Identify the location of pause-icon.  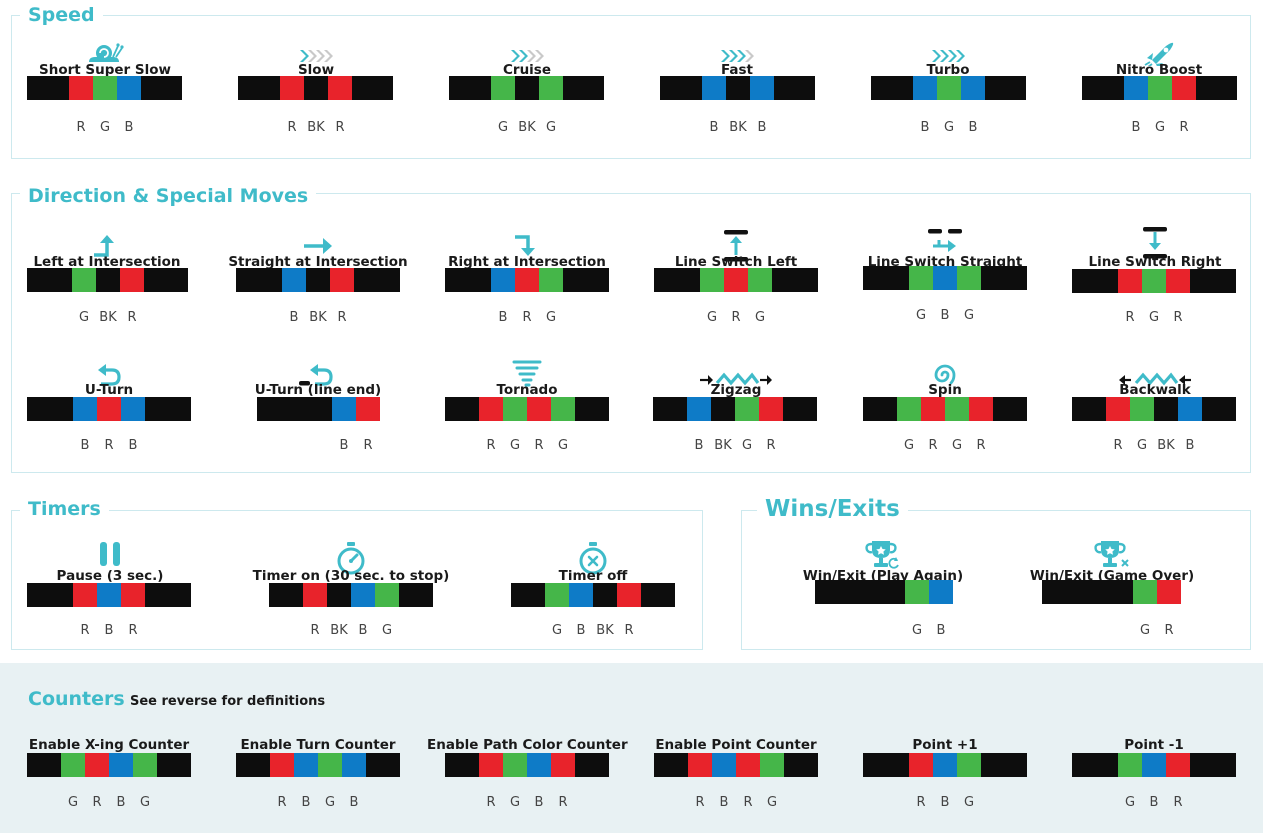
(110, 554).